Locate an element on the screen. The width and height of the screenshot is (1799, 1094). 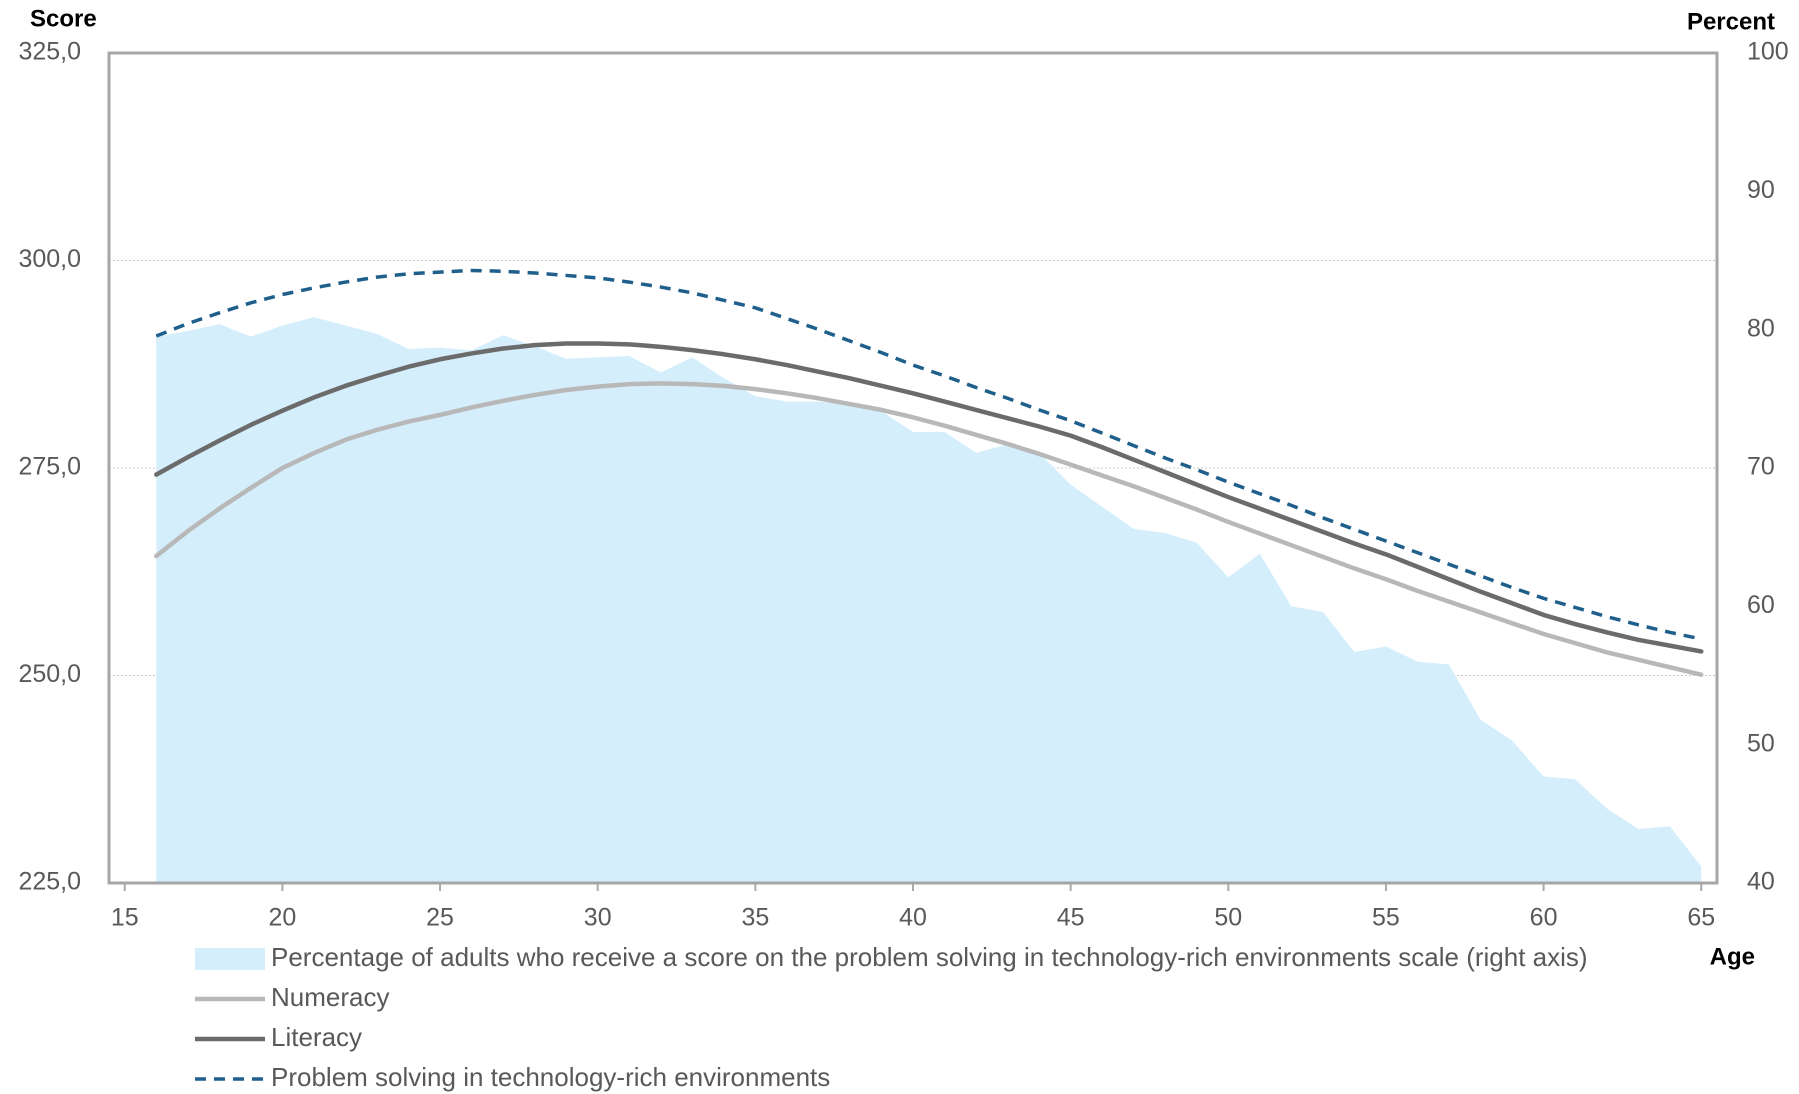
y2-tick-label: 100 is located at coordinates (1768, 52).